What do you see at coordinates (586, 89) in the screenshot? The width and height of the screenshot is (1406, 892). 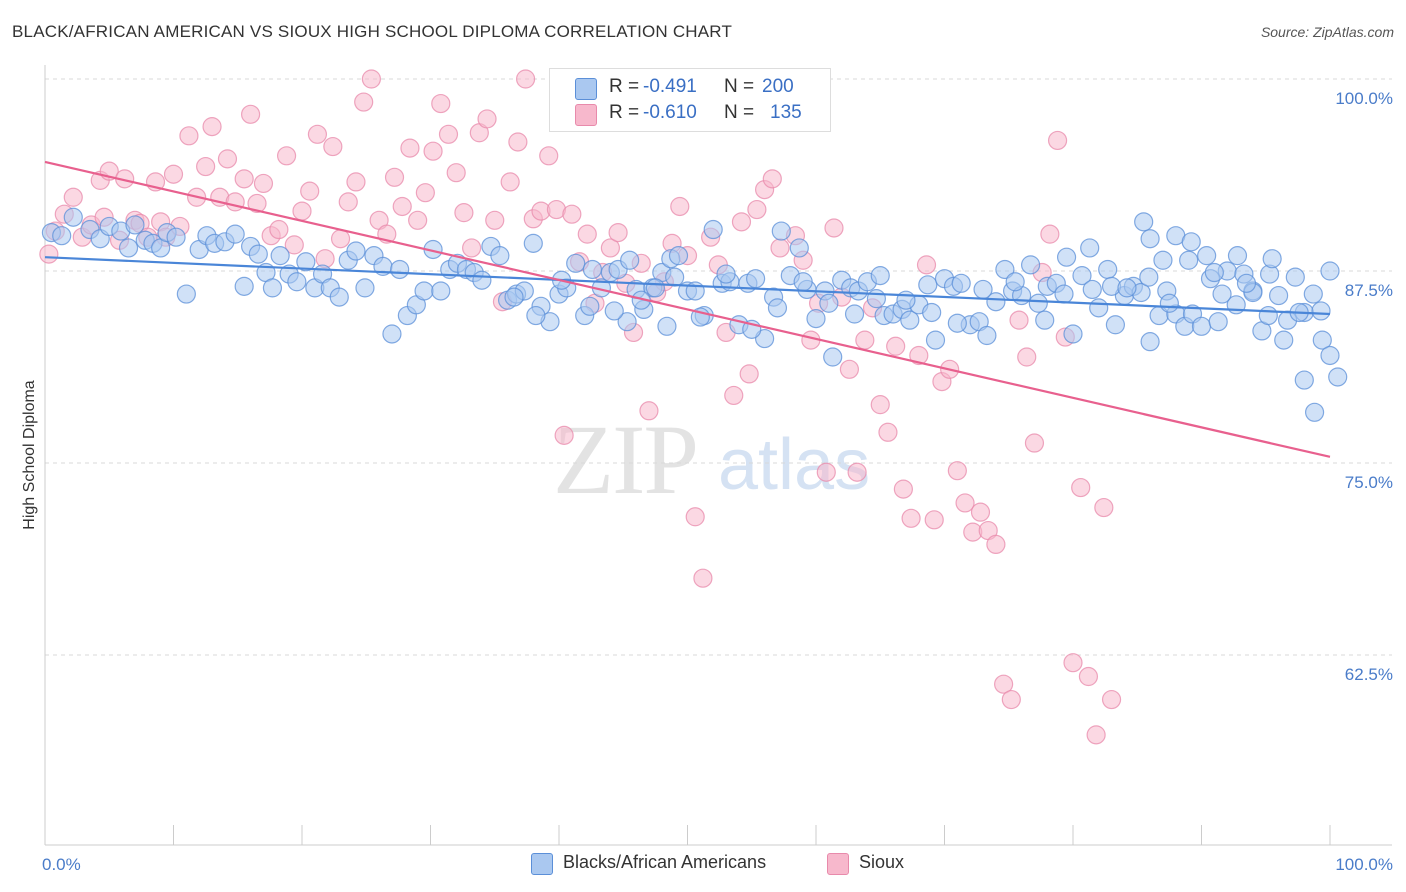 I see `legend-swatch-blacks` at bounding box center [586, 89].